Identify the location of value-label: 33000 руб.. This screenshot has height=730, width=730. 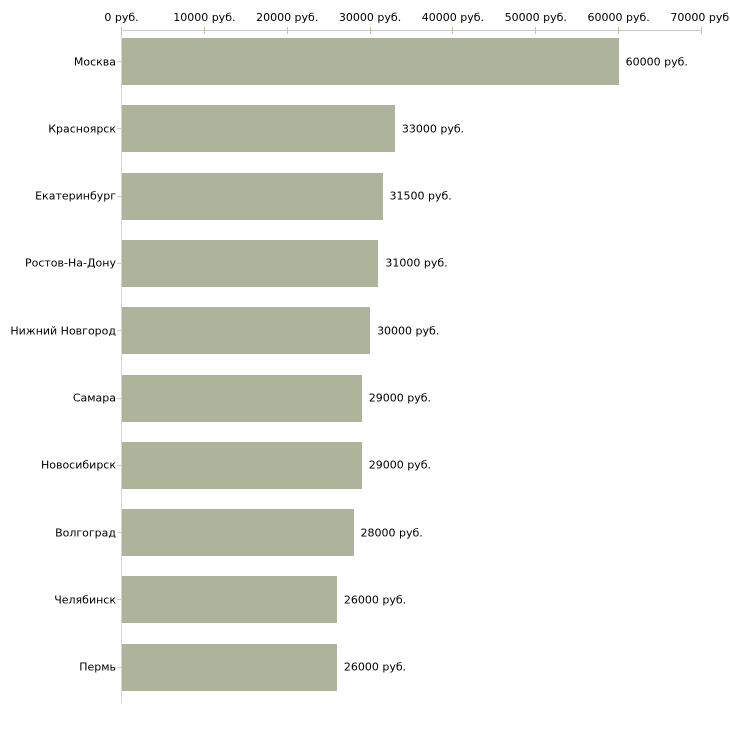
(433, 129).